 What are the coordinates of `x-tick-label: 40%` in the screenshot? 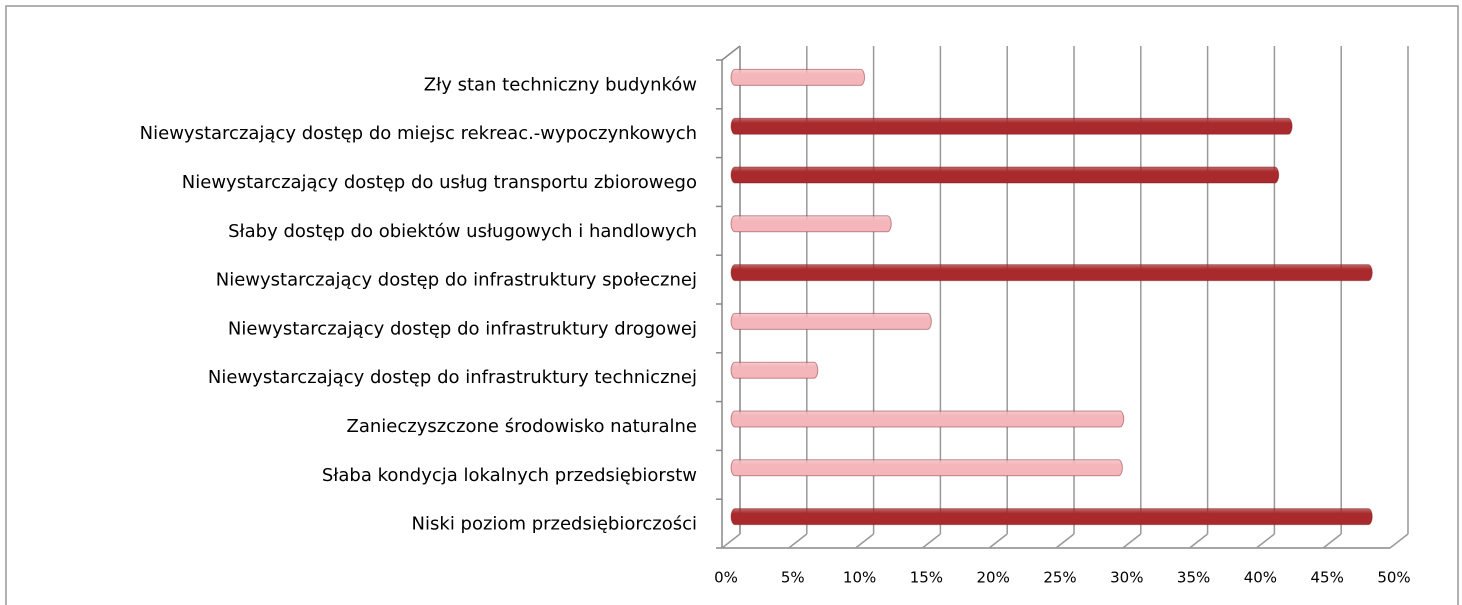 It's located at (1260, 578).